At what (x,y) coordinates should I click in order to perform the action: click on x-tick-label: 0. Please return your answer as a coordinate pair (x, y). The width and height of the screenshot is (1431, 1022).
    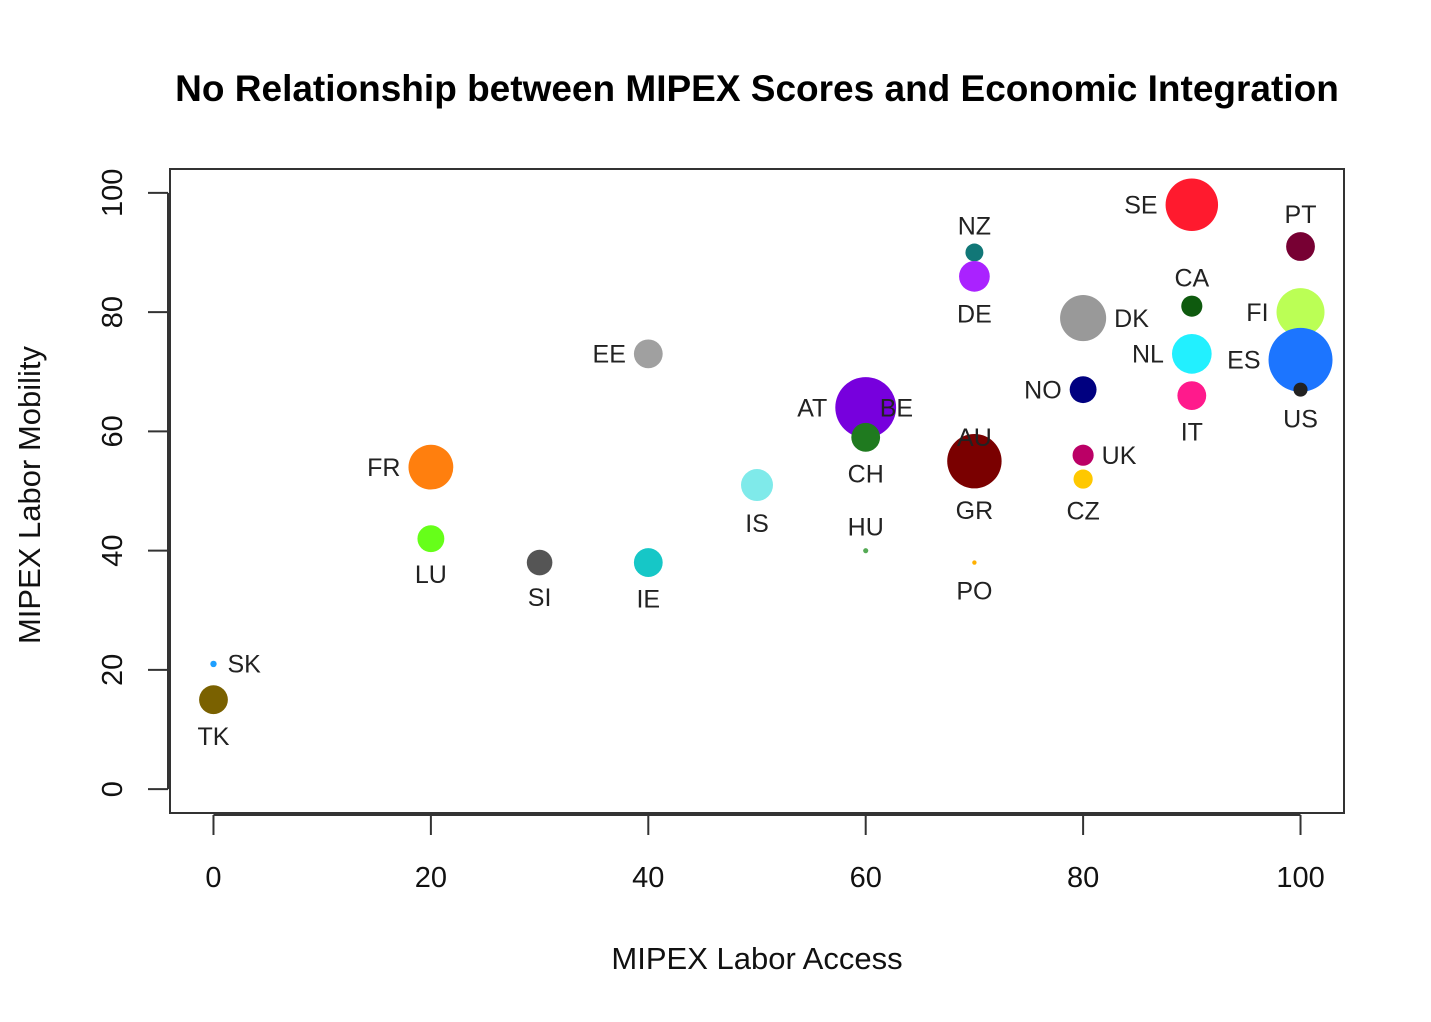
    Looking at the image, I should click on (213, 878).